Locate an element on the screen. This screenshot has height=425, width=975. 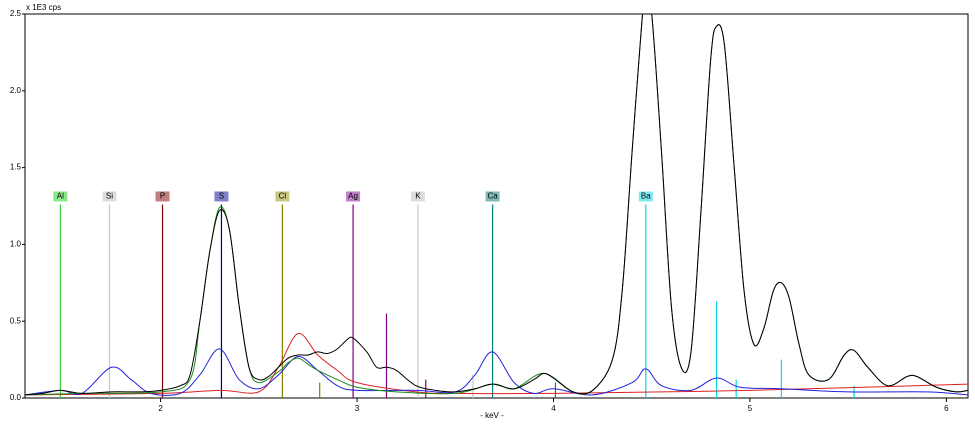
x-tick-label: 4 is located at coordinates (553, 408).